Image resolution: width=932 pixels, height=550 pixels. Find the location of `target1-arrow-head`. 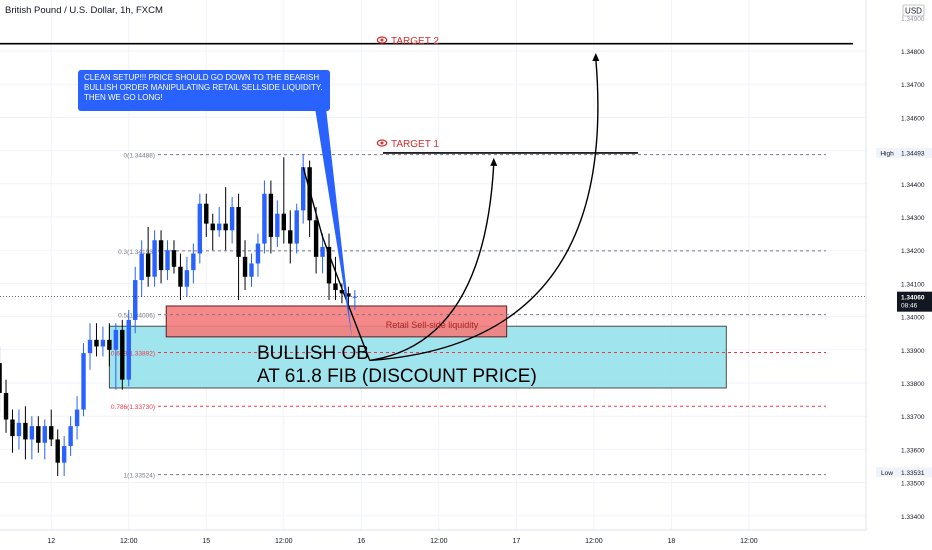

target1-arrow-head is located at coordinates (494, 161).